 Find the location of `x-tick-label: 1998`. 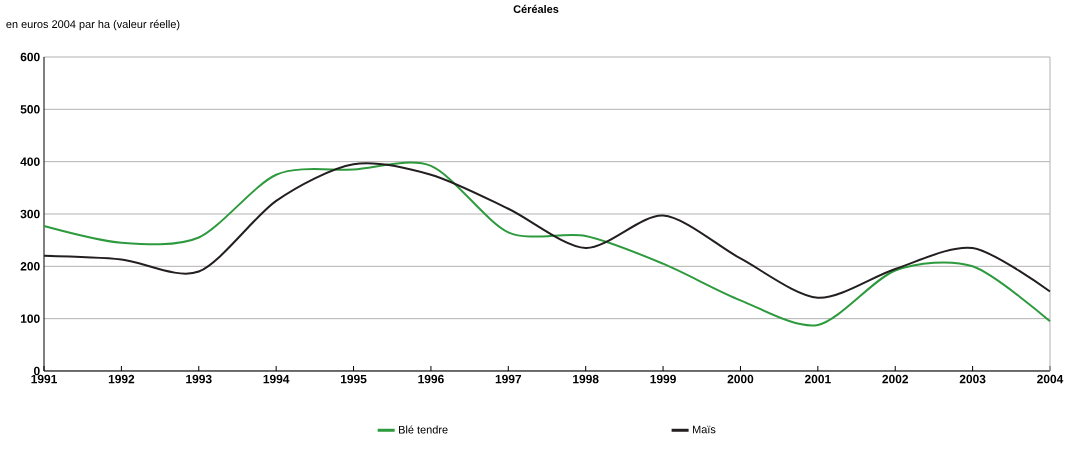

x-tick-label: 1998 is located at coordinates (586, 379).